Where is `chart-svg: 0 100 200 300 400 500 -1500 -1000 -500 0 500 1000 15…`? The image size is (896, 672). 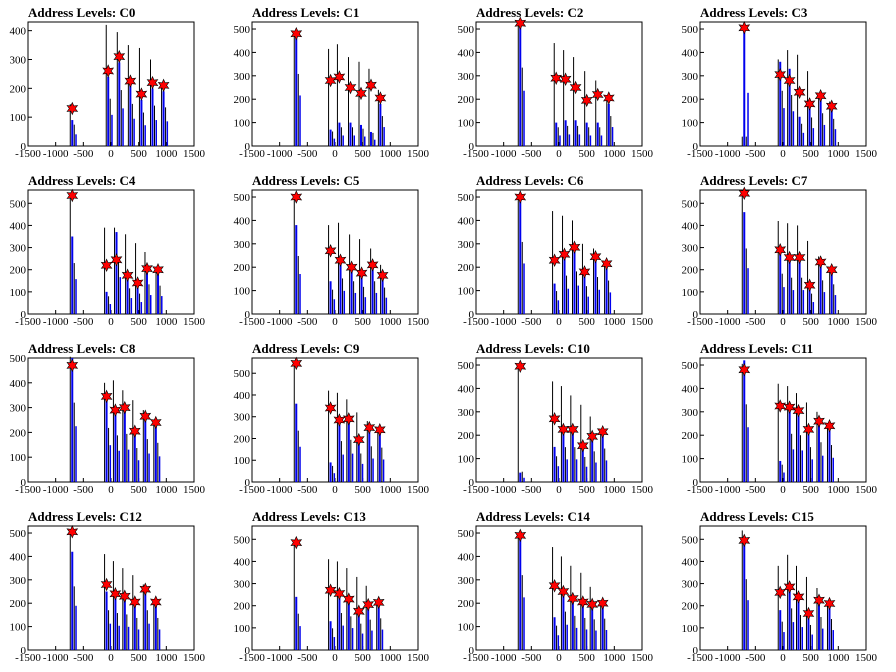
chart-svg: 0 100 200 300 400 500 -1500 -1000 -500 0 500 1000 15… is located at coordinates (332, 258).